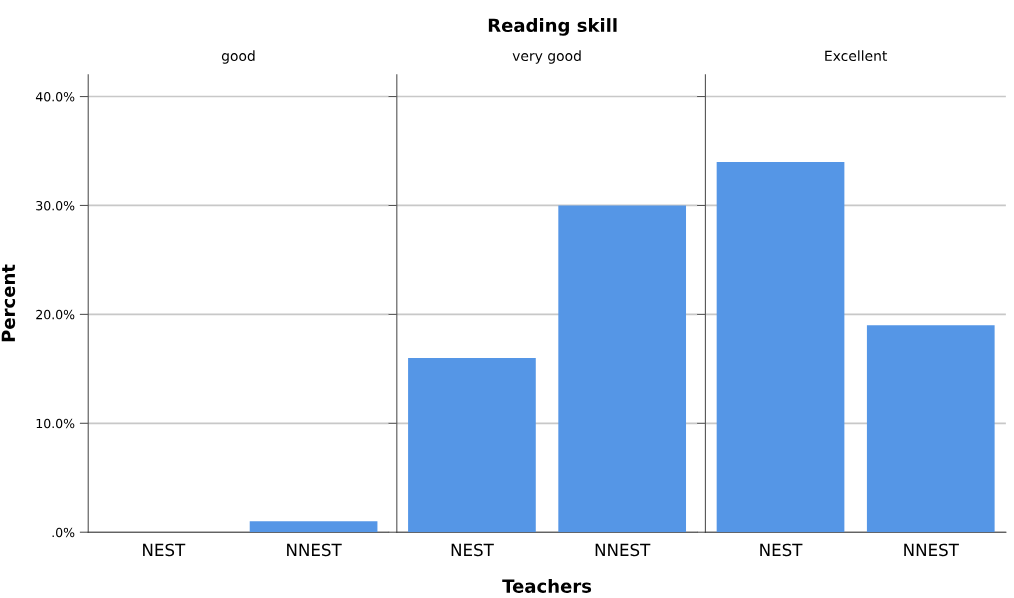 The height and width of the screenshot is (598, 1014). What do you see at coordinates (55, 423) in the screenshot?
I see `y-tick-label: 10.0%` at bounding box center [55, 423].